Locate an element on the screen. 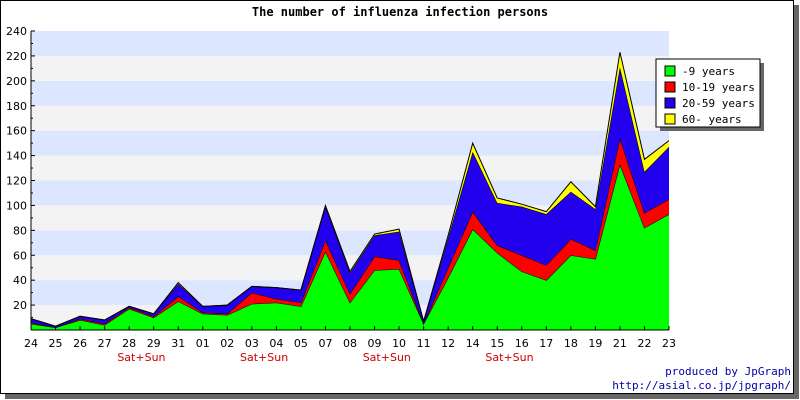  y-tick-label-140: 140 is located at coordinates (16, 156).